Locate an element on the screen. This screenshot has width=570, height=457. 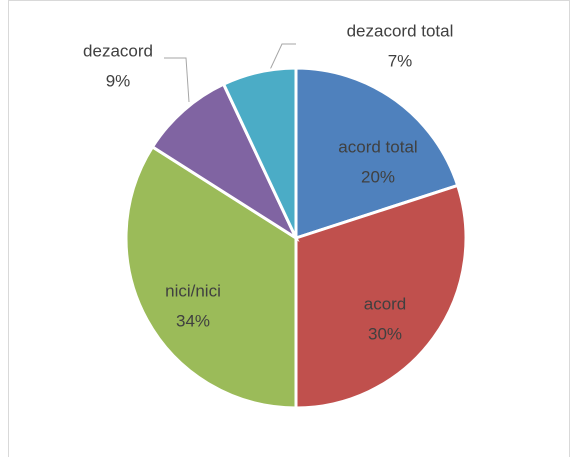
slice-label: dezacord is located at coordinates (118, 50).